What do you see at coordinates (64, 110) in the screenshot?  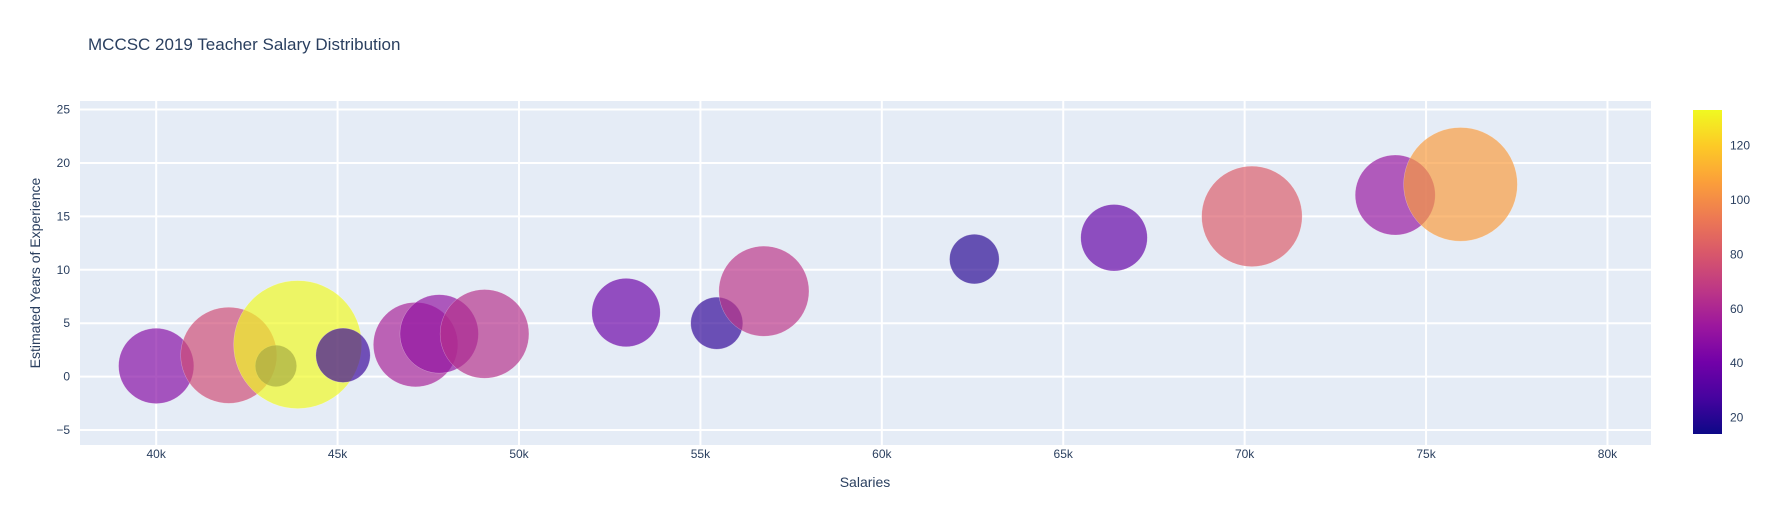 I see `y-tick-label: 25` at bounding box center [64, 110].